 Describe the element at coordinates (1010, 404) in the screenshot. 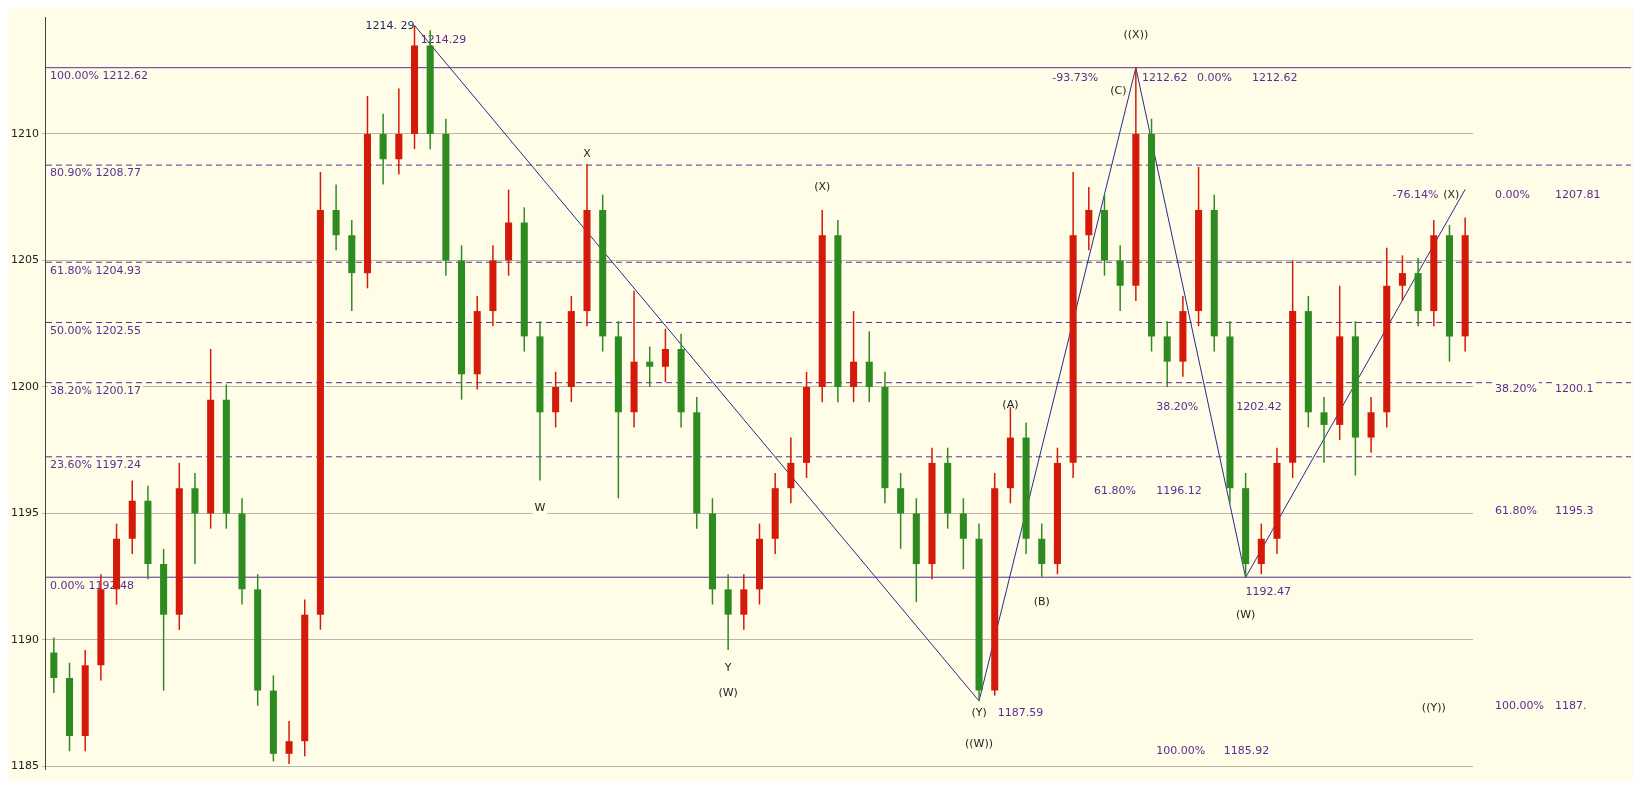

I see `annotation: (A)` at that location.